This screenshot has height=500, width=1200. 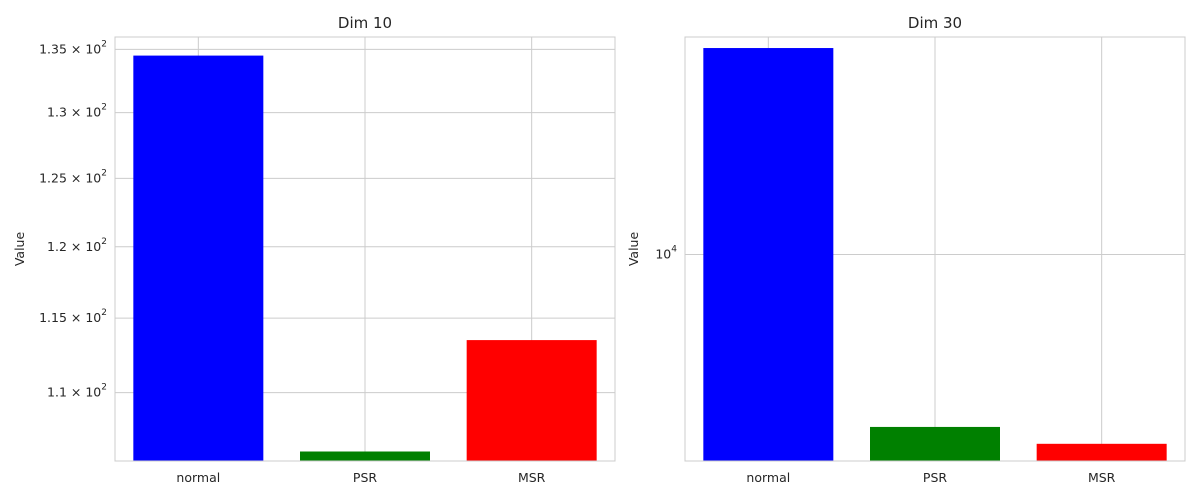 I want to click on y-tick-label: 1.1 × 102, so click(x=77, y=391).